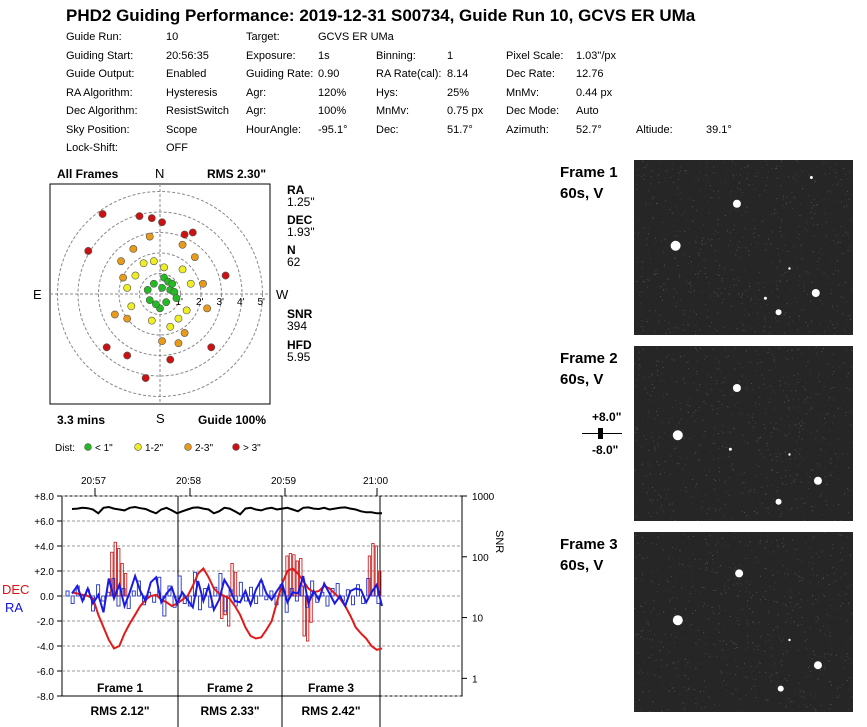 This screenshot has height=727, width=867. What do you see at coordinates (92, 148) in the screenshot?
I see `info-label: Lock-Shift:` at bounding box center [92, 148].